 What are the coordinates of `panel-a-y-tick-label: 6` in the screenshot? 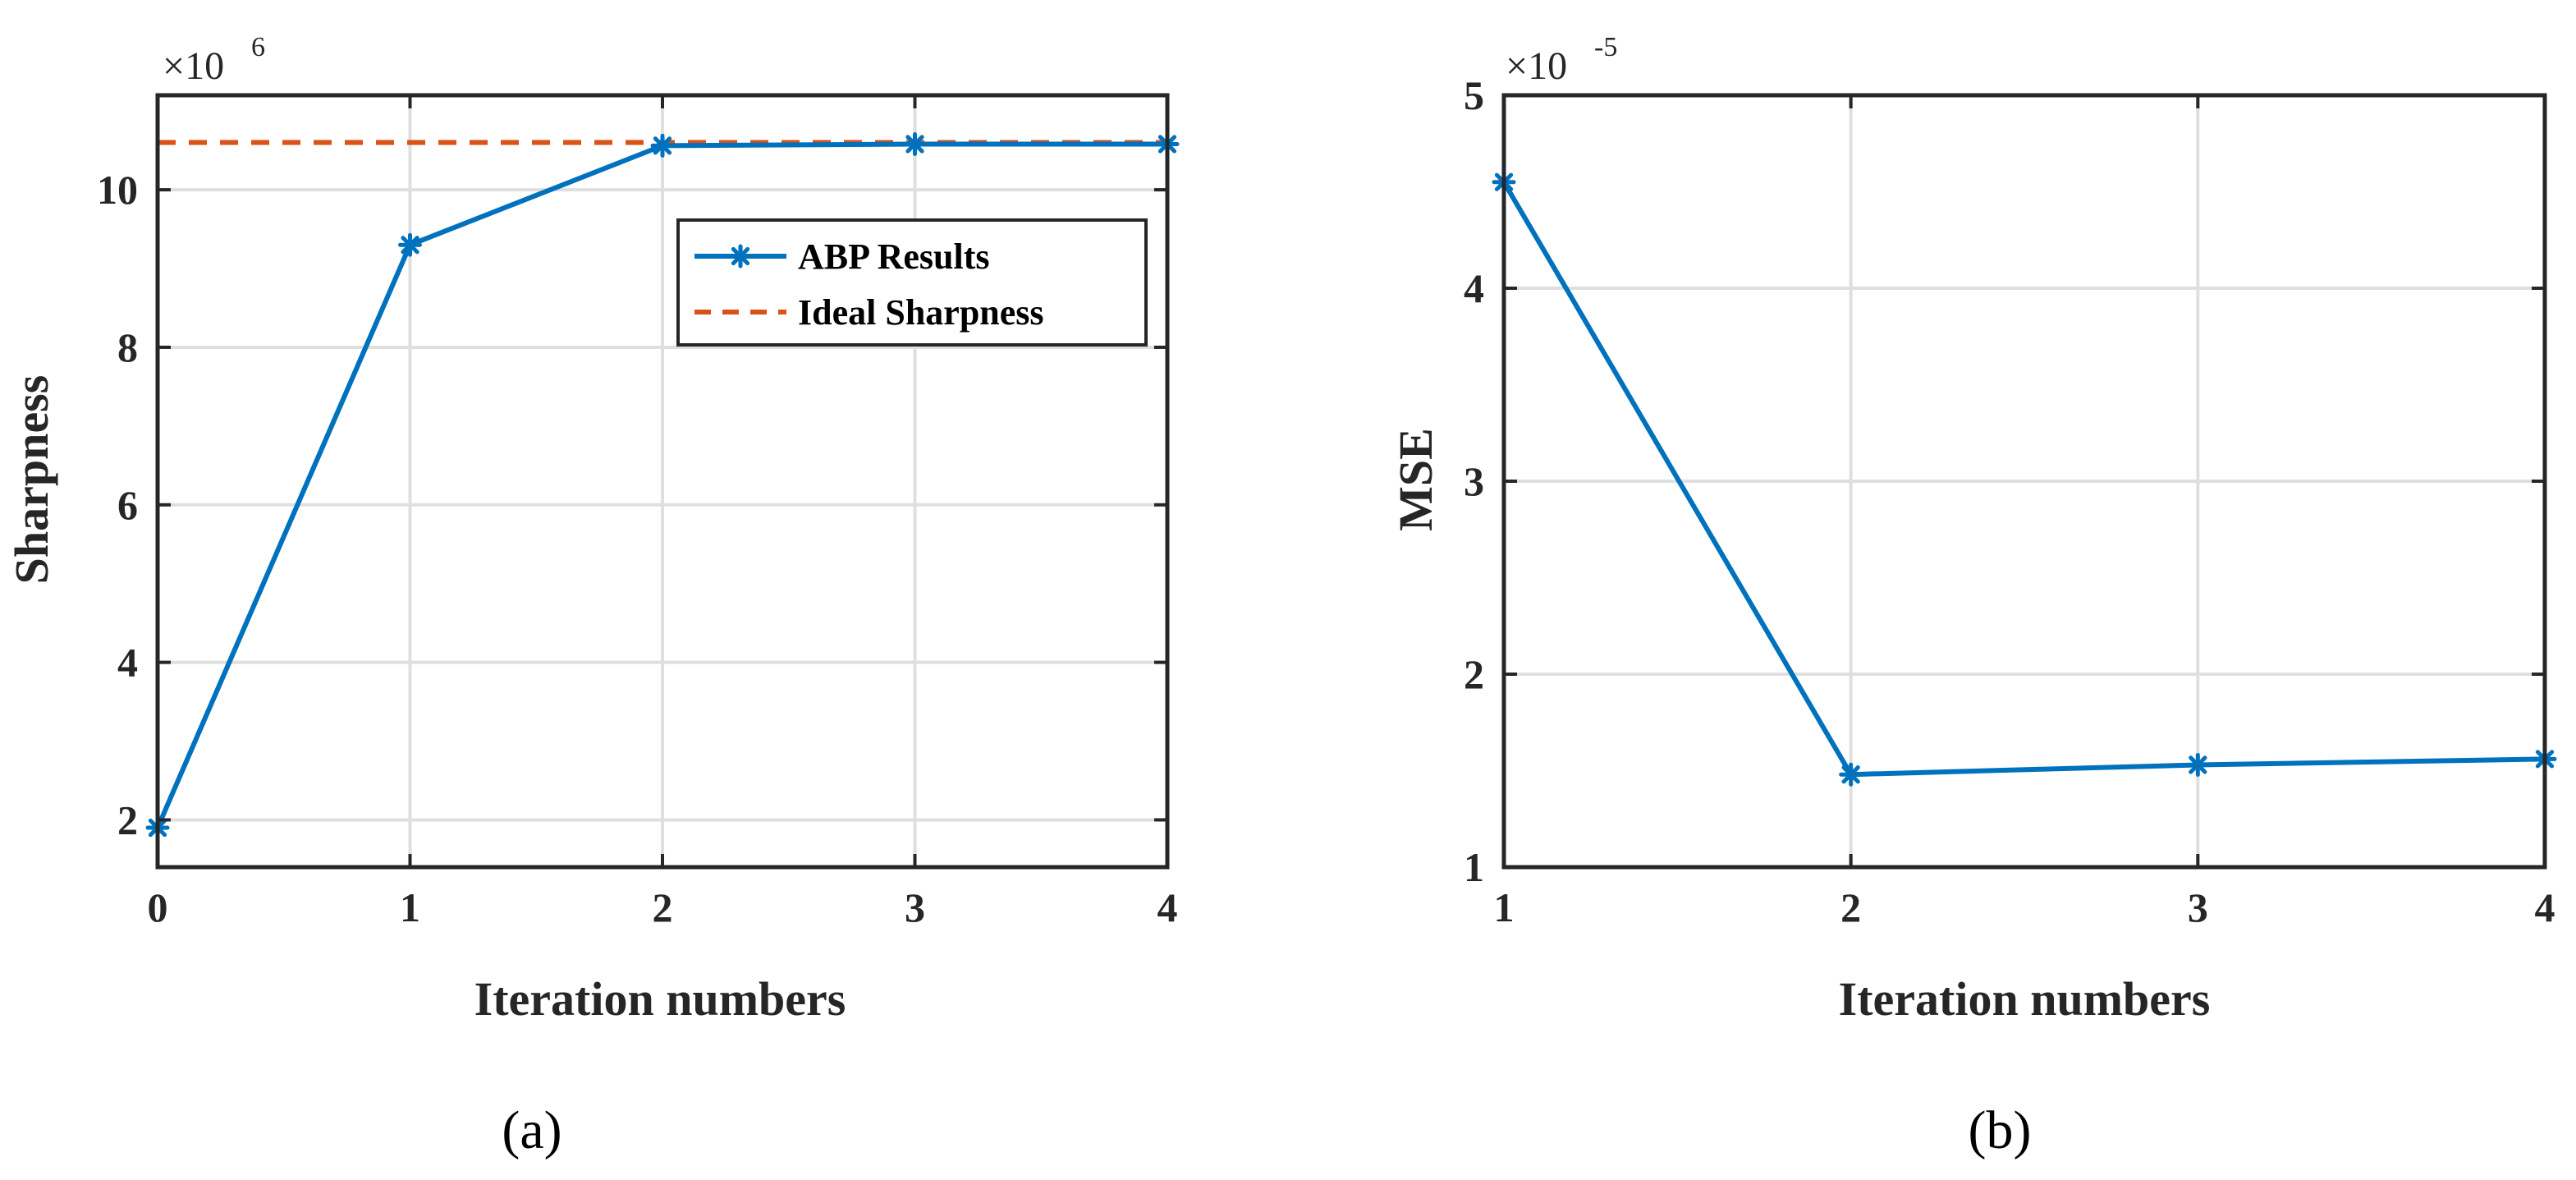 It's located at (128, 505).